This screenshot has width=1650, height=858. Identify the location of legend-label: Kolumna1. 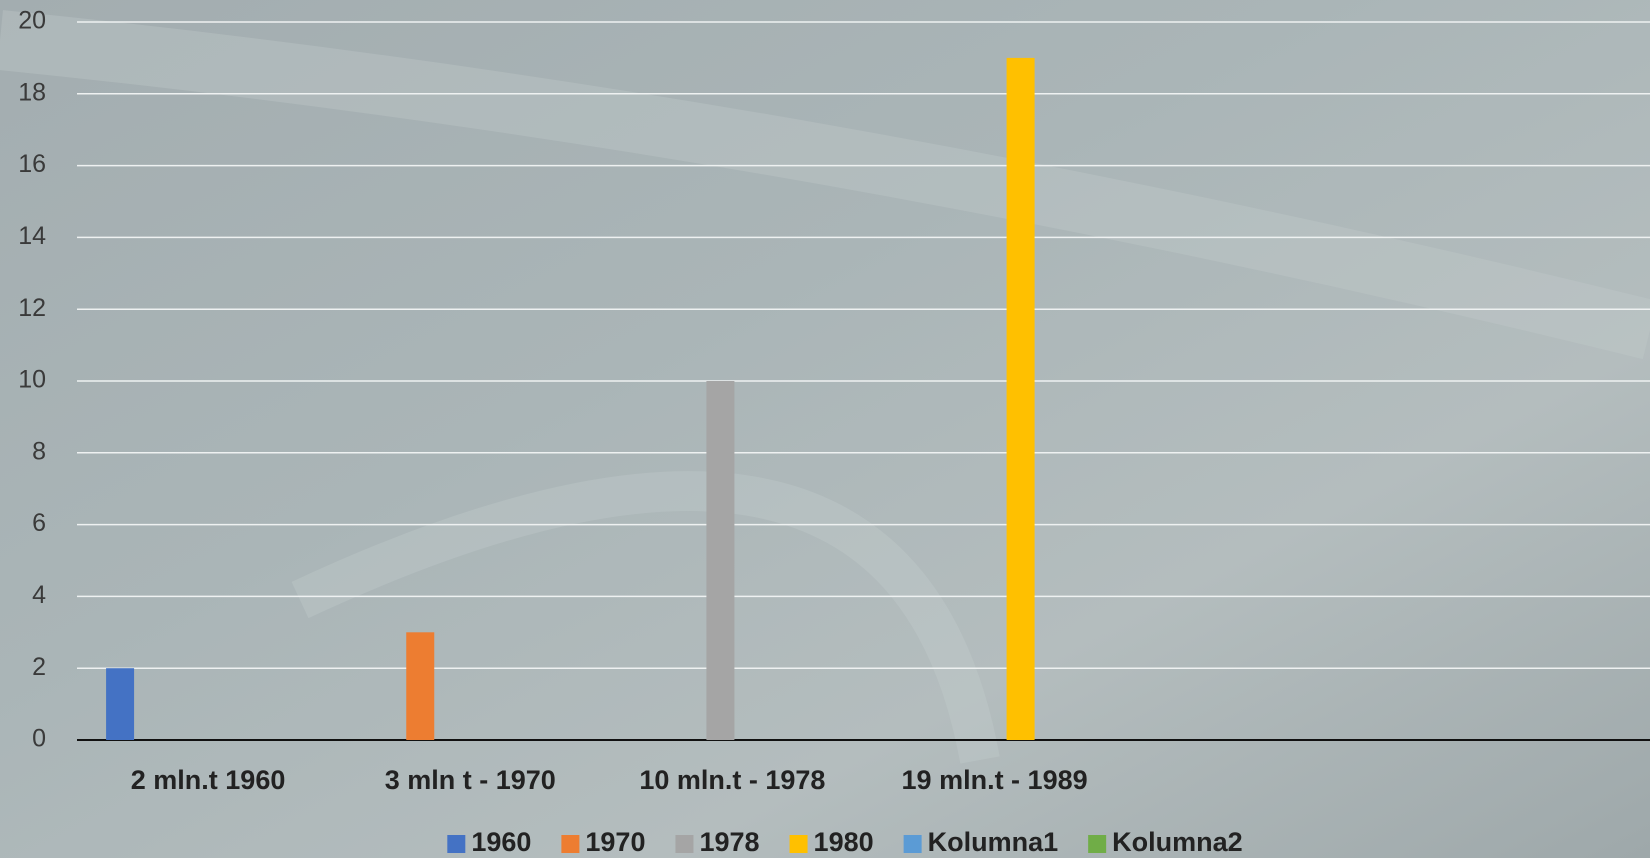
(993, 842).